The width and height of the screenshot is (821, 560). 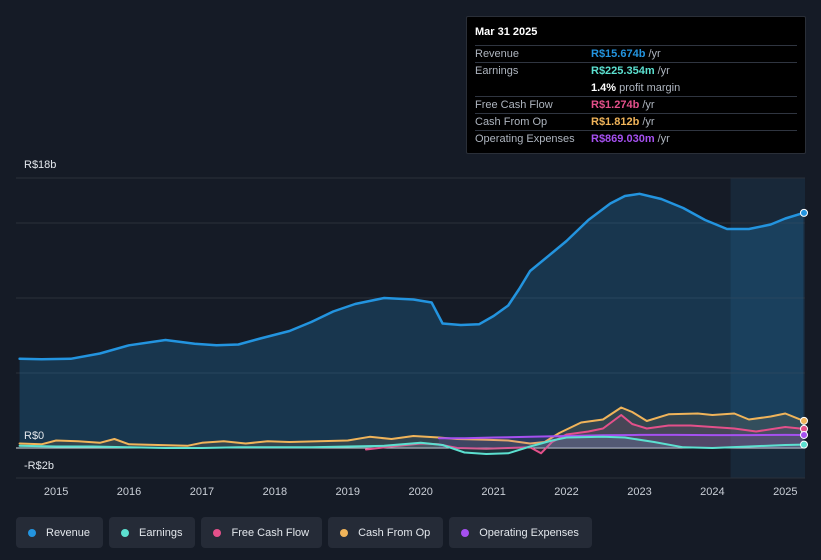 I want to click on y-tick-label-top: R$18b, so click(x=40, y=165).